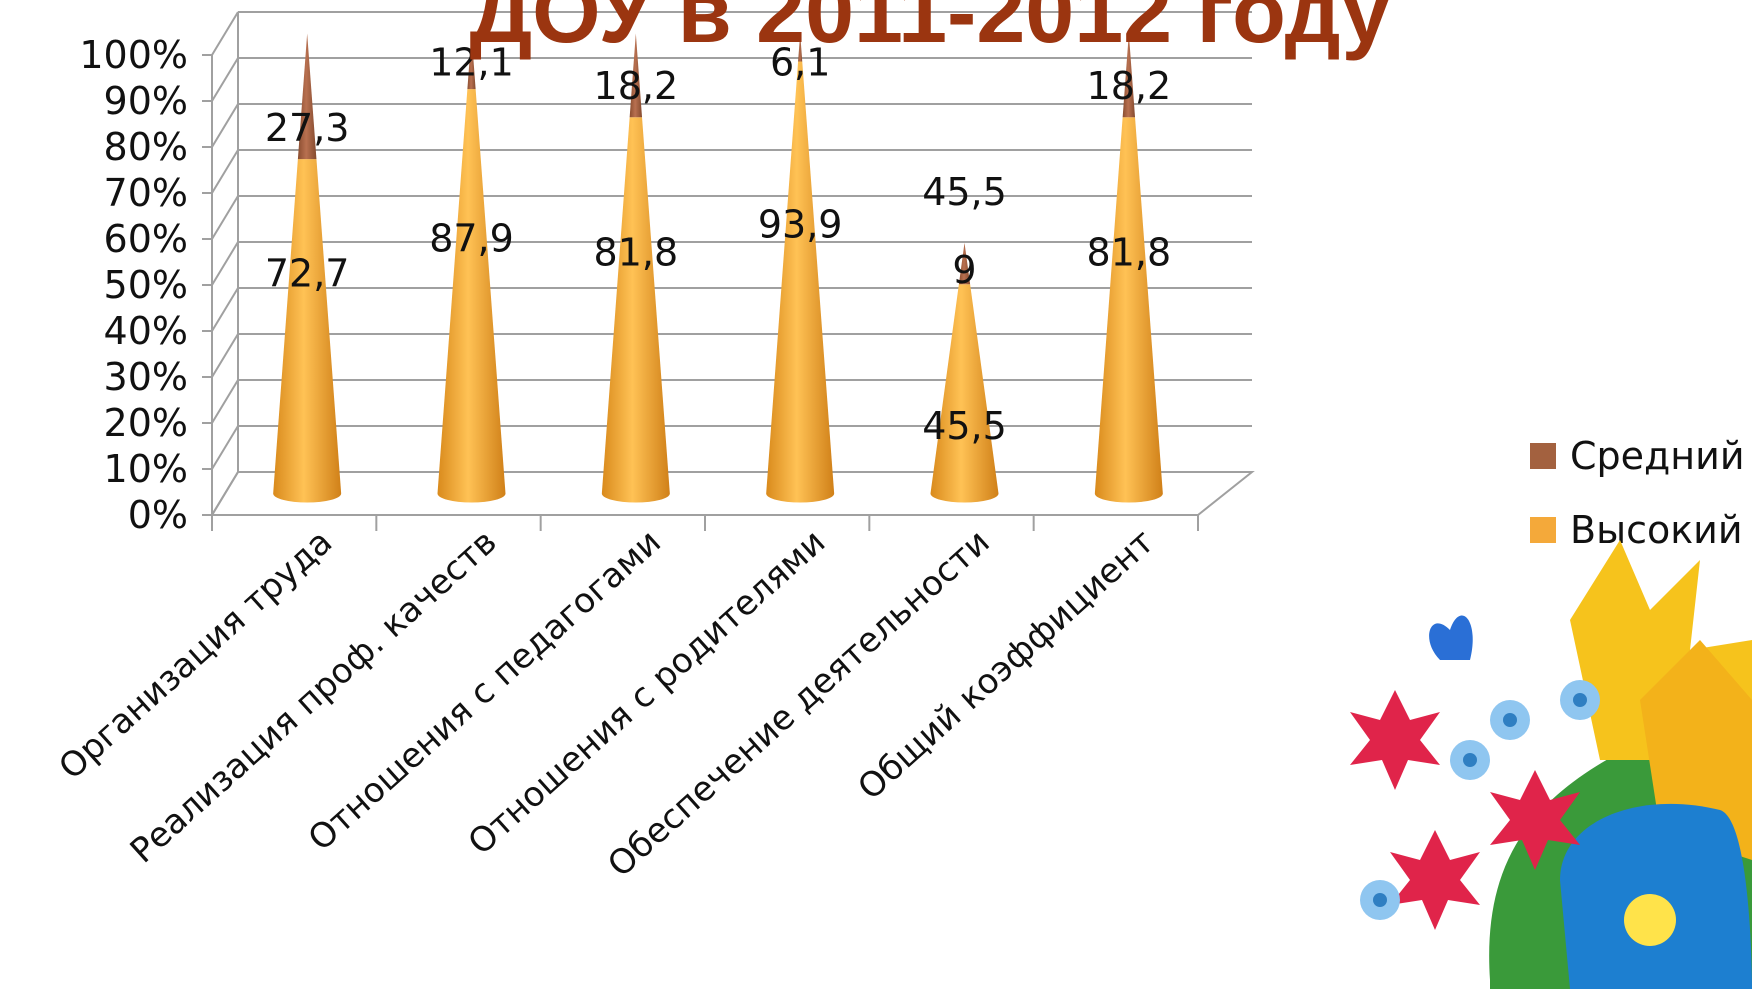  I want to click on x-category-label: Отношения с педагогами, so click(485, 690).